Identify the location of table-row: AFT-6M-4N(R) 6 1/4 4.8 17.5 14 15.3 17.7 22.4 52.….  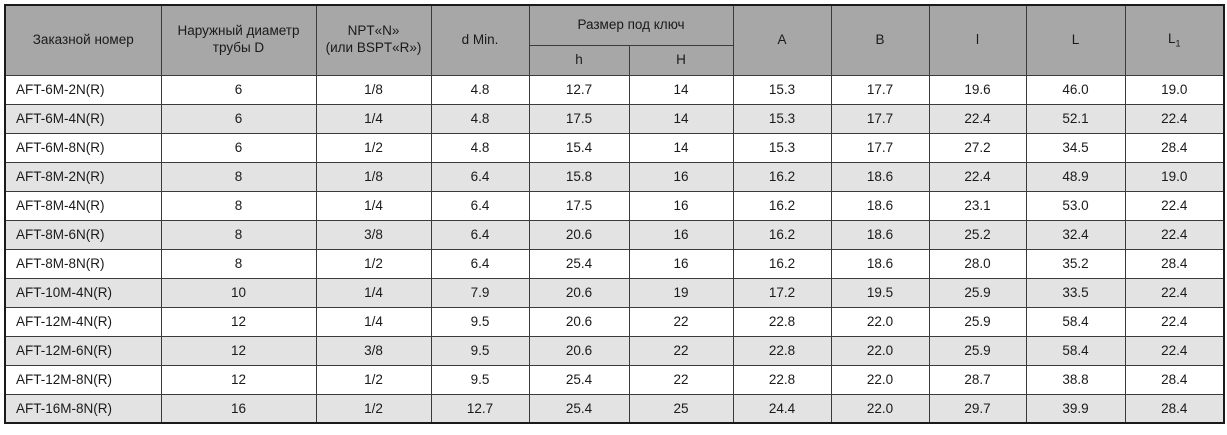
(614, 118).